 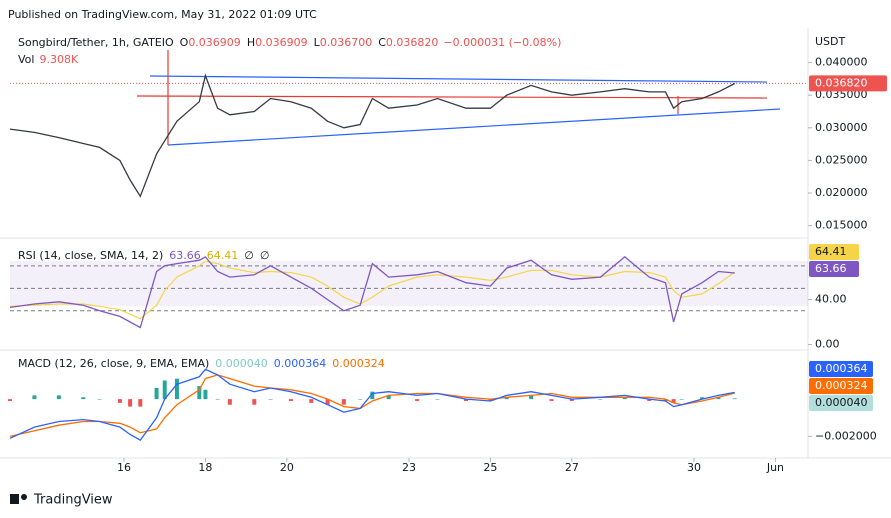 I want to click on y-tick-label: 0.00, so click(x=827, y=343).